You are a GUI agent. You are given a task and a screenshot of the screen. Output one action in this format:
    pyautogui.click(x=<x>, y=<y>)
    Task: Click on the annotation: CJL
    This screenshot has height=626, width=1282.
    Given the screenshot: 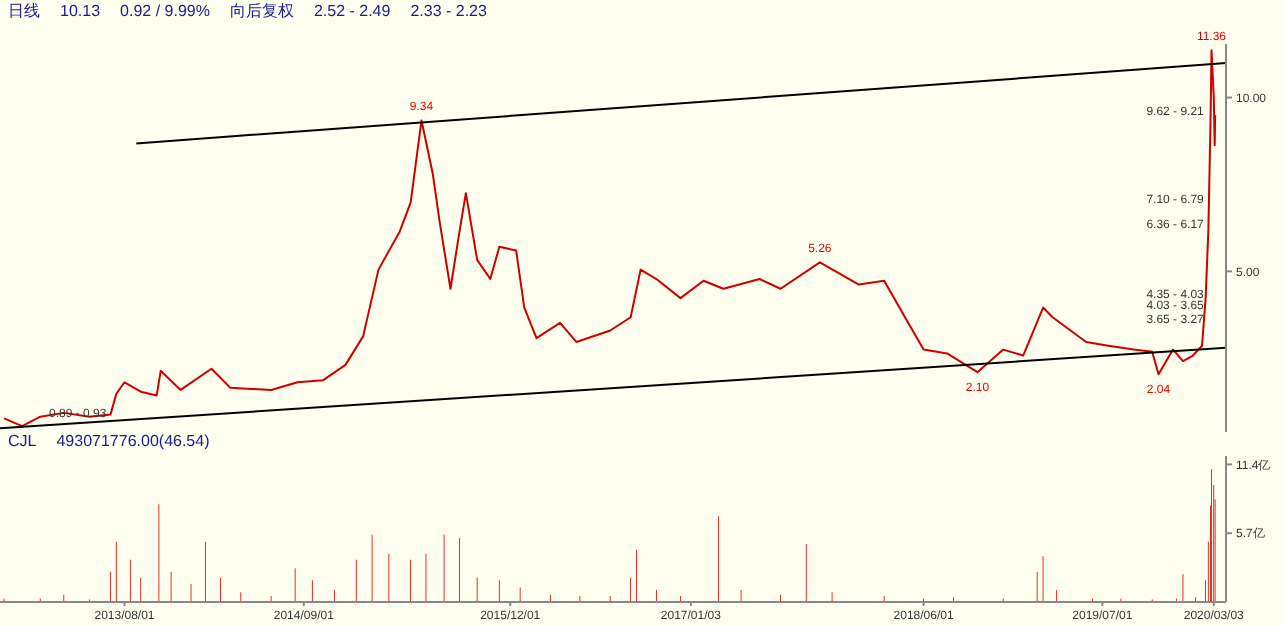 What is the action you would take?
    pyautogui.click(x=22, y=442)
    